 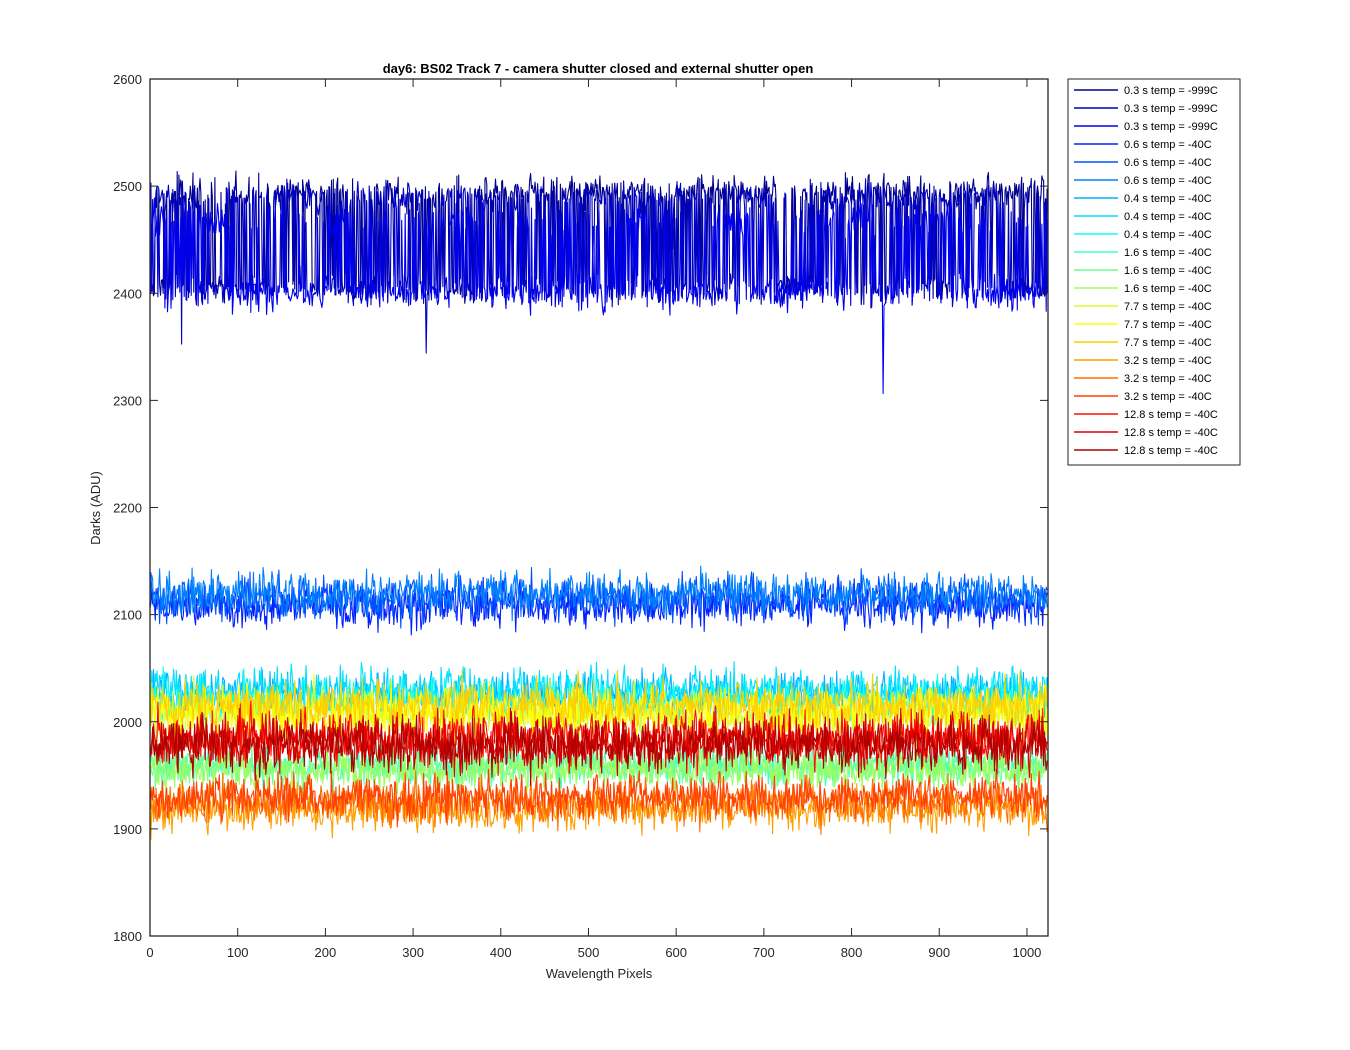 What do you see at coordinates (127, 186) in the screenshot?
I see `y-tick-label: 2500` at bounding box center [127, 186].